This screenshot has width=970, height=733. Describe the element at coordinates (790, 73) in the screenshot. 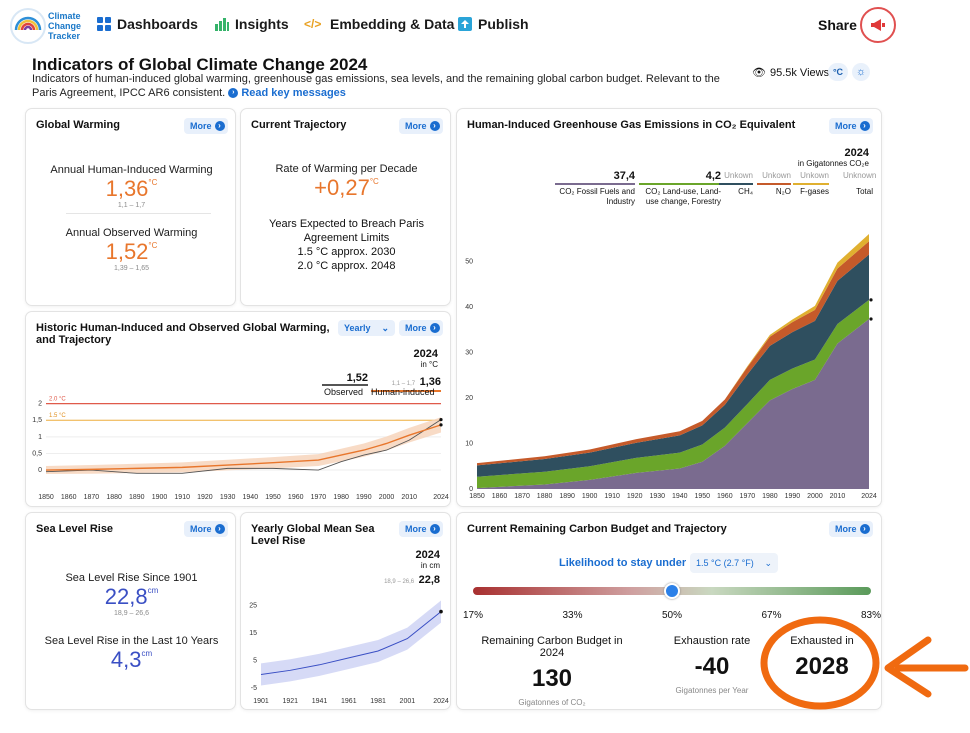

I see `views-counter: 👁 95.5k Views` at that location.